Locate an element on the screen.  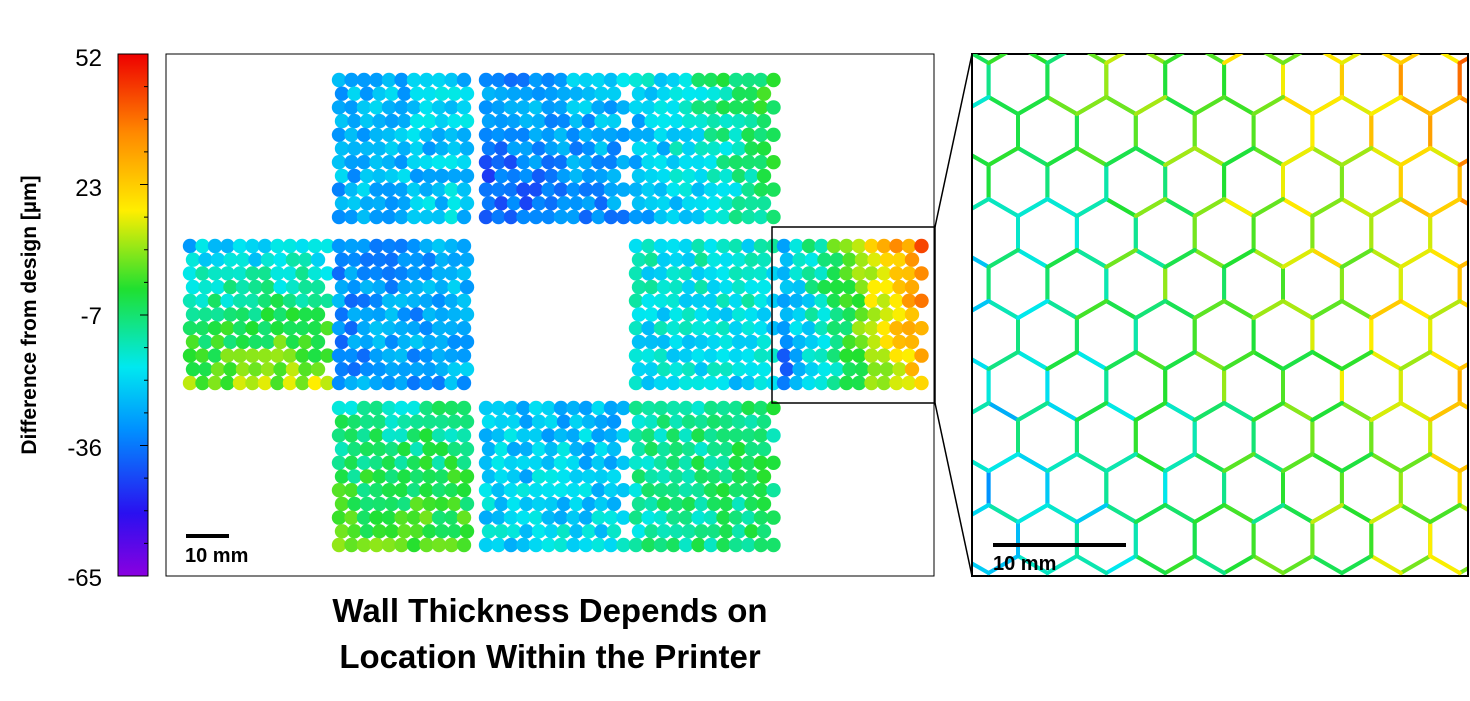
colorbar-tick-label: -7 is located at coordinates (91, 316).